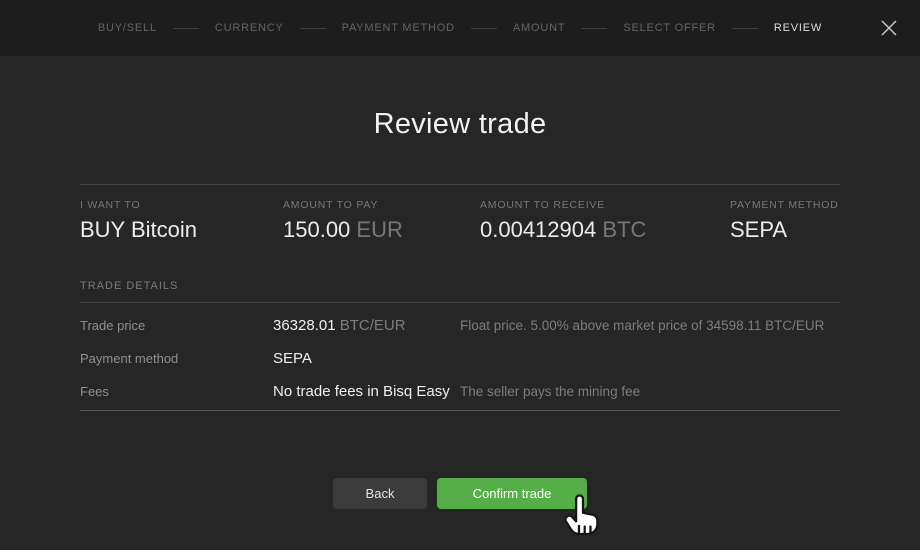  What do you see at coordinates (543, 205) in the screenshot?
I see `summary-label: AMOUNT TO RECEIVE` at bounding box center [543, 205].